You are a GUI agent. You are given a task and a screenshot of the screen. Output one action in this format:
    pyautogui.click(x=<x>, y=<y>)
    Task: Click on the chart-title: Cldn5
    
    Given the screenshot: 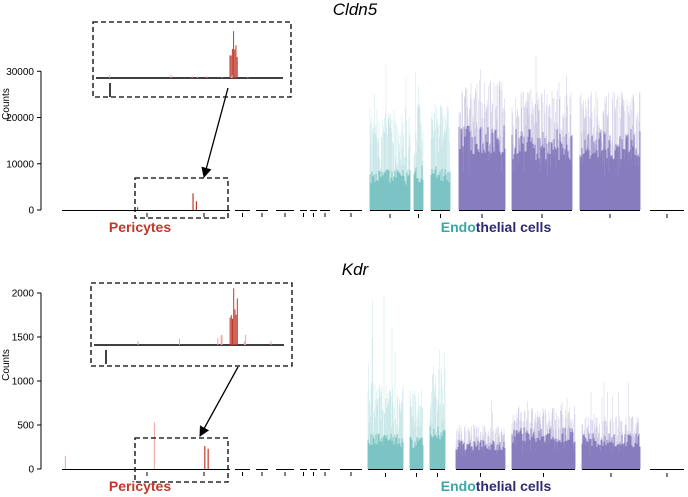 What is the action you would take?
    pyautogui.click(x=355, y=9)
    